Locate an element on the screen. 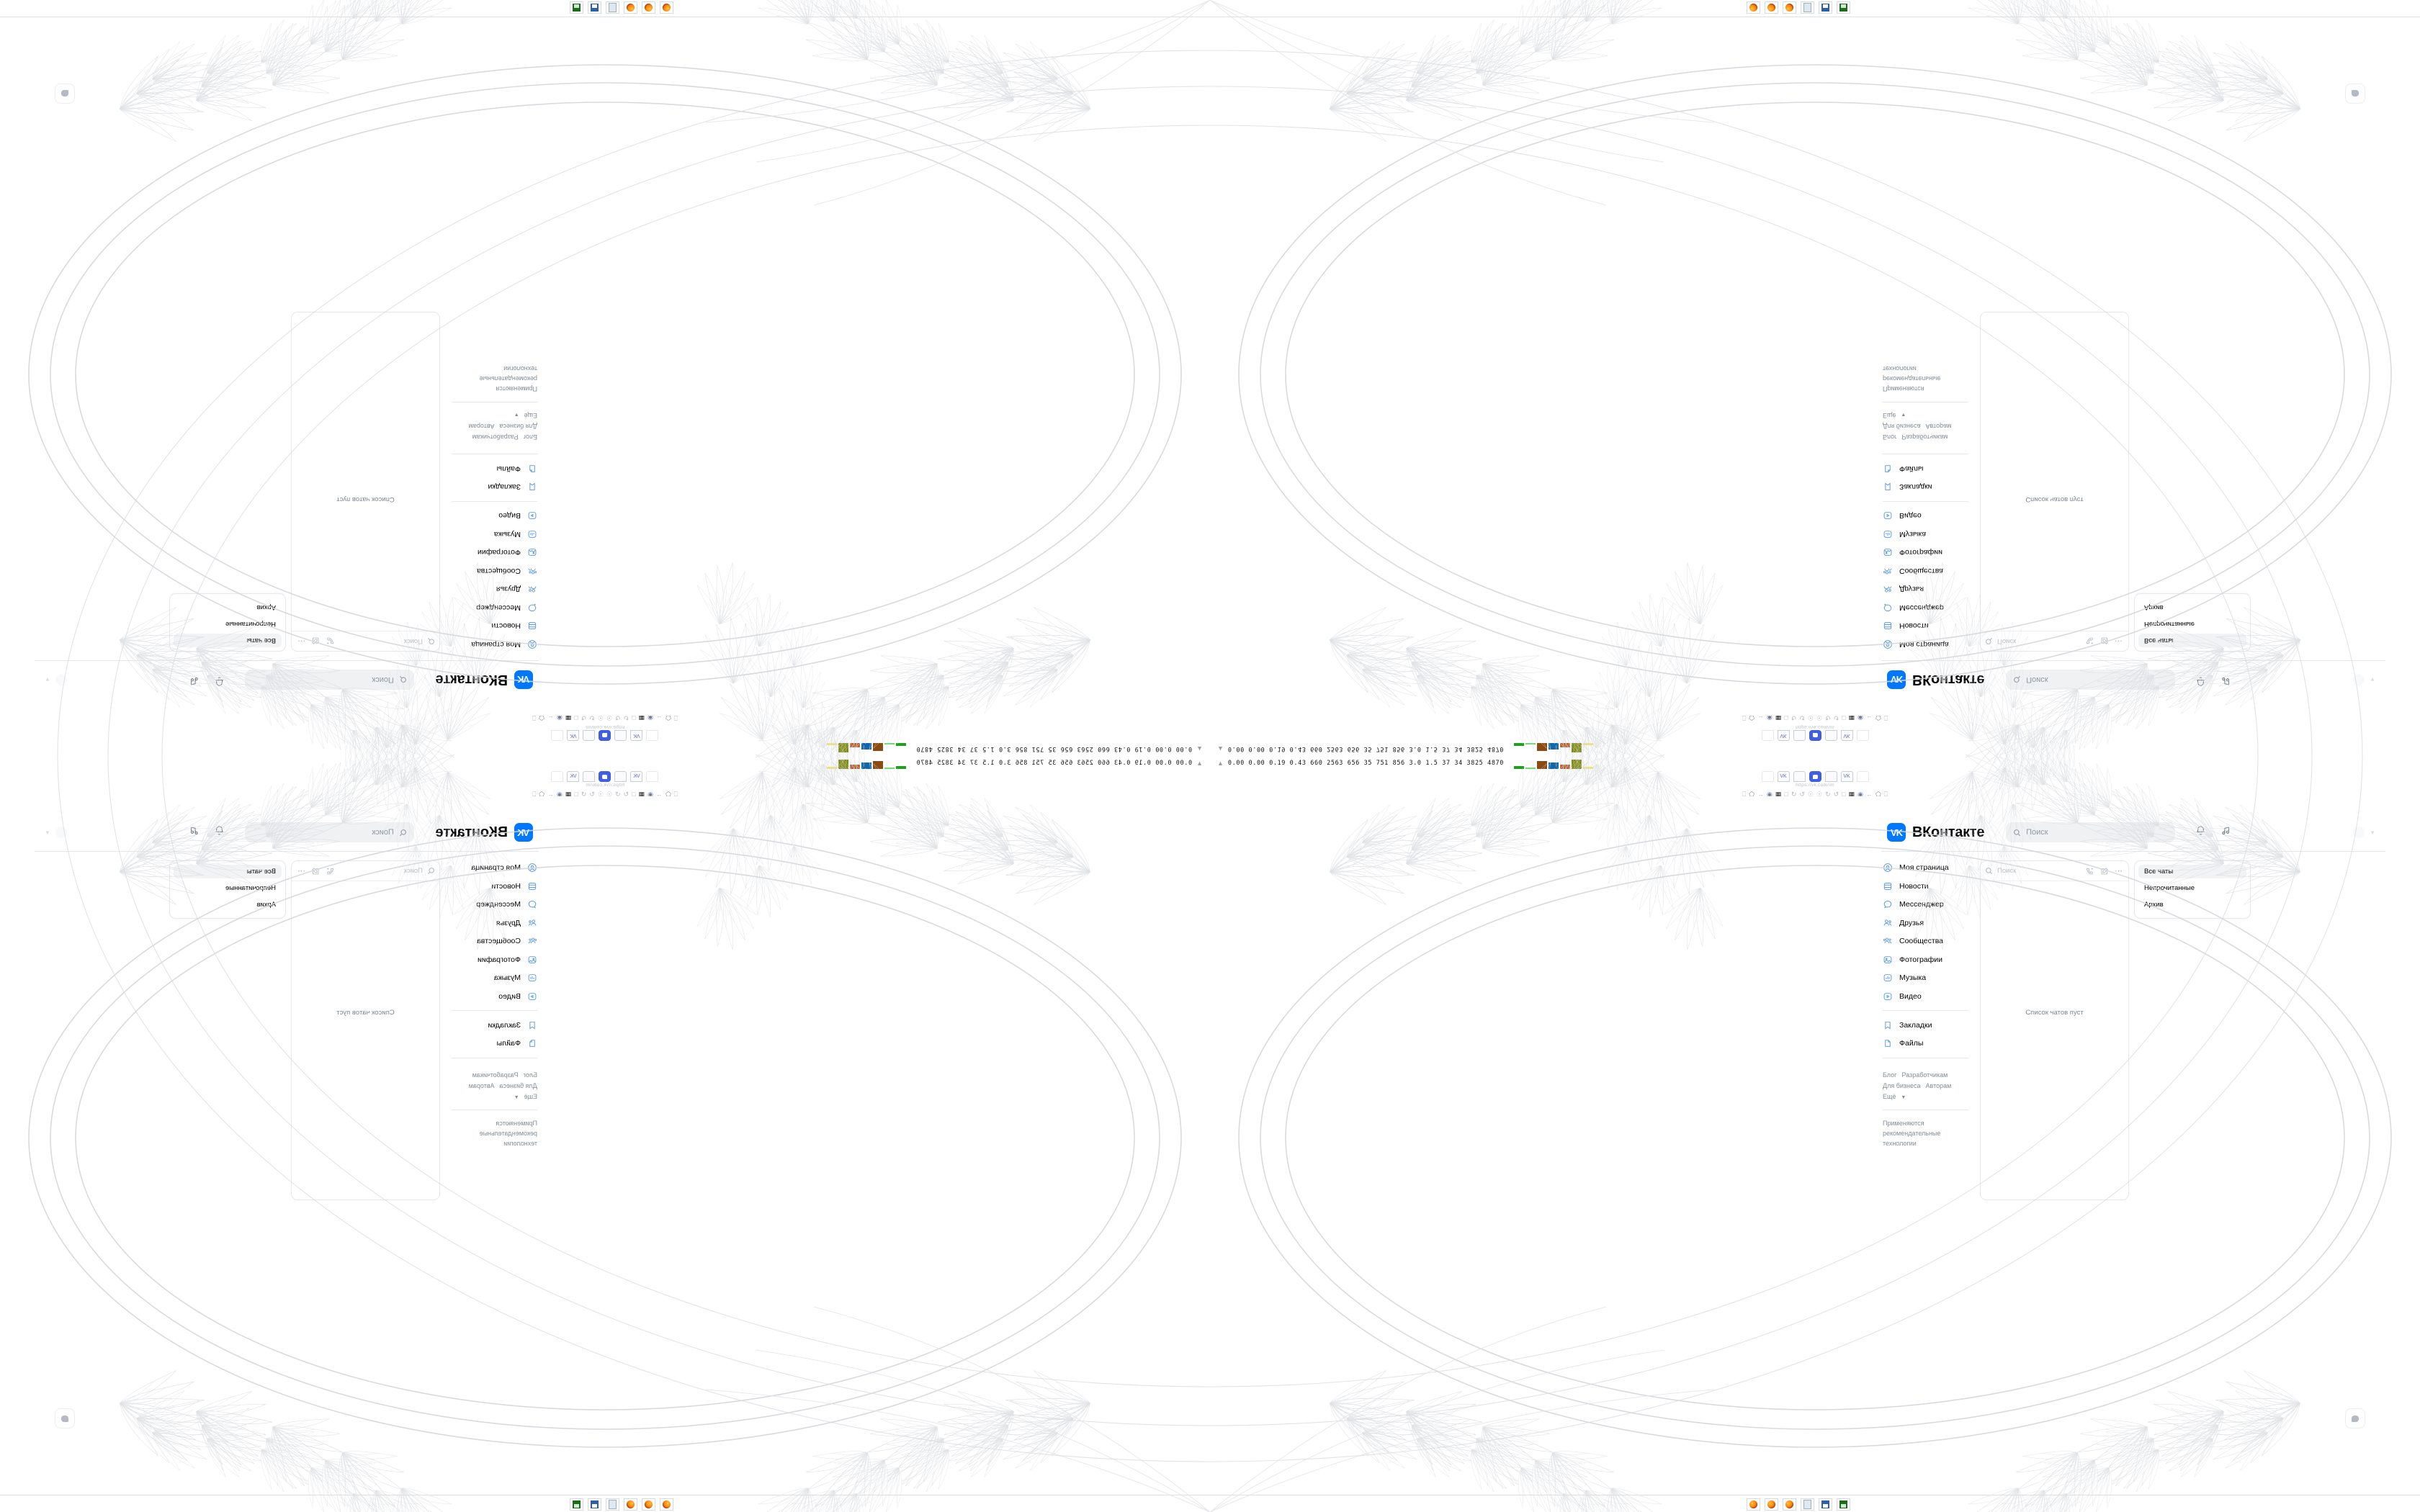  taskbar-floppy-blue is located at coordinates (1825, 7).